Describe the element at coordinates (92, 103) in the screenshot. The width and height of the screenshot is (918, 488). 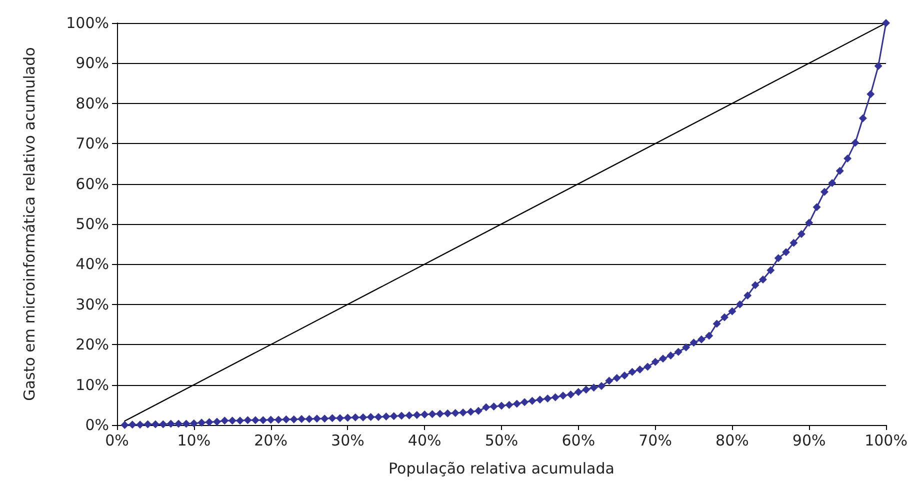
I see `y-tick-label: 80%` at that location.